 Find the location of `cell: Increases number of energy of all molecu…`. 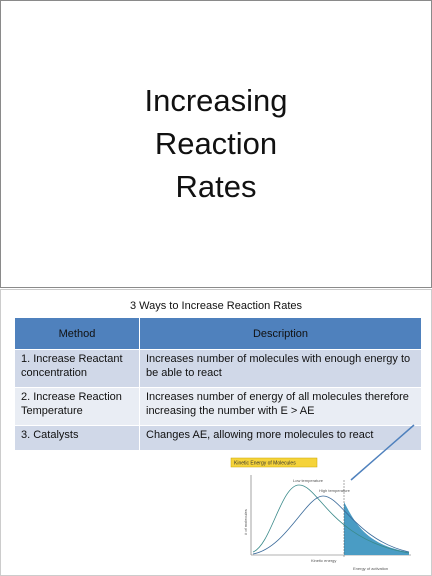

cell: Increases number of energy of all molecu… is located at coordinates (280, 406).